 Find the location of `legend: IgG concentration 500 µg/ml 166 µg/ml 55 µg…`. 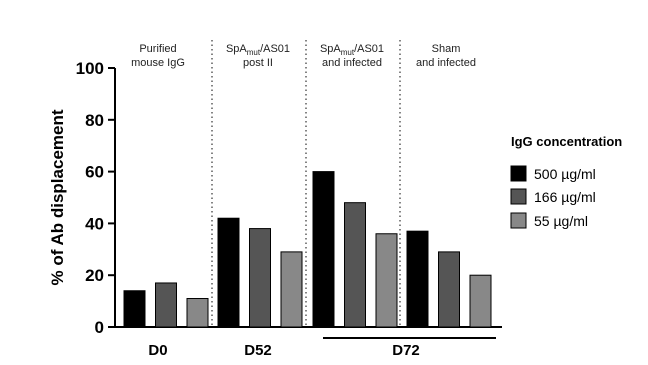

legend: IgG concentration 500 µg/ml 166 µg/ml 55 µg… is located at coordinates (566, 181).